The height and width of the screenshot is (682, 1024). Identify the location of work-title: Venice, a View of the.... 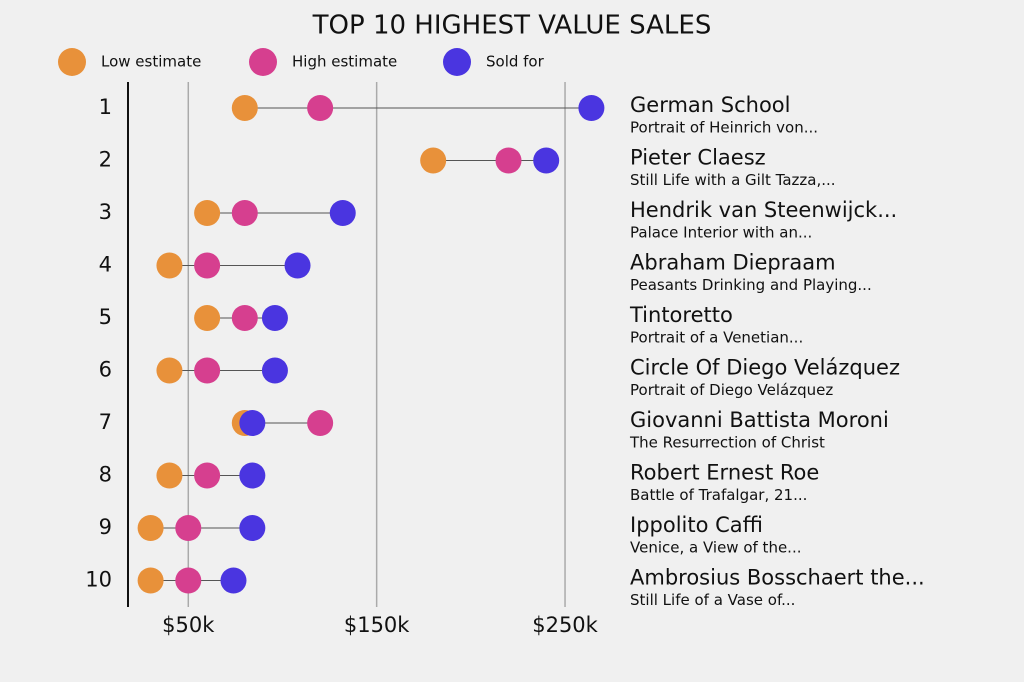
(715, 548).